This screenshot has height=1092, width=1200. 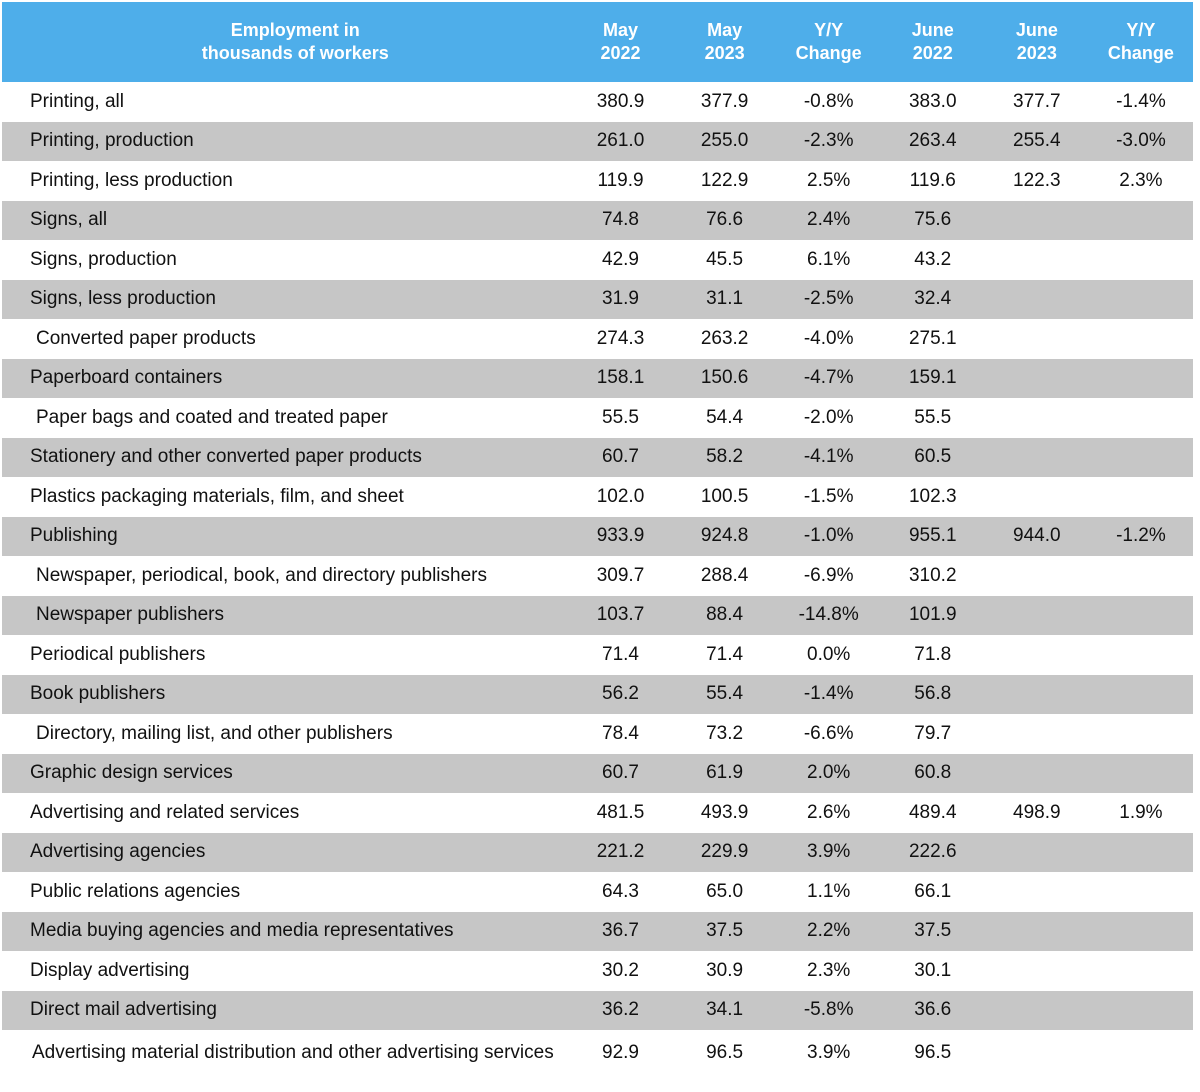 What do you see at coordinates (597, 655) in the screenshot?
I see `table-row: Periodical publishers 71.4 71.4 0.0% 71.8` at bounding box center [597, 655].